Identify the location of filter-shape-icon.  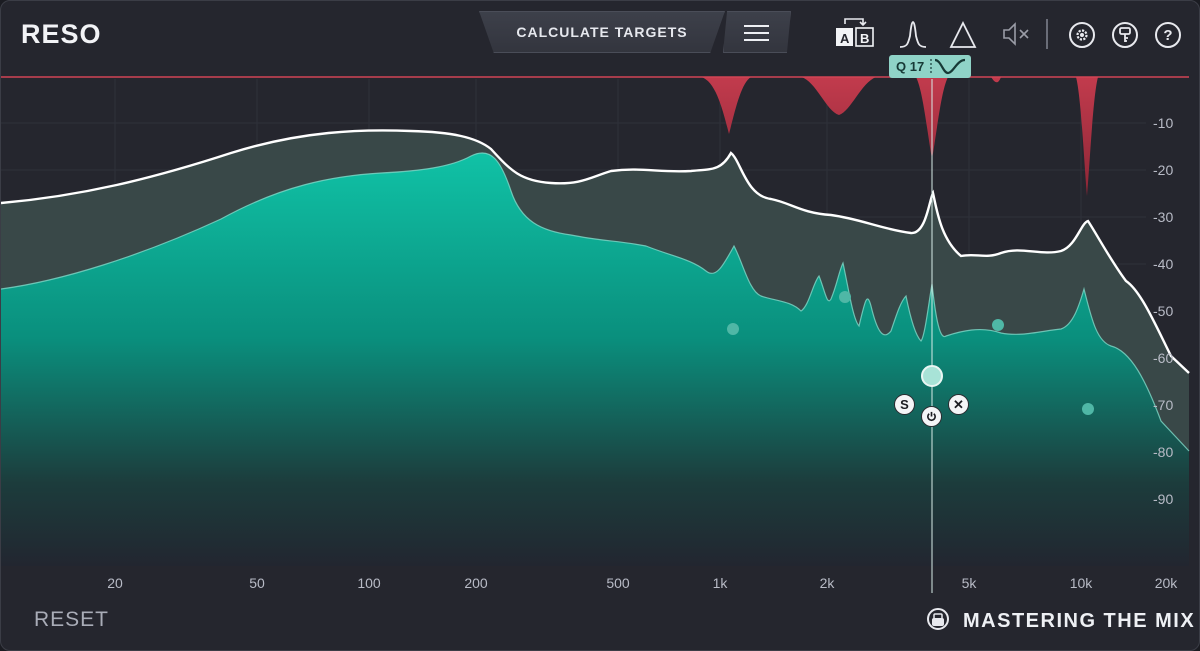
(948, 66).